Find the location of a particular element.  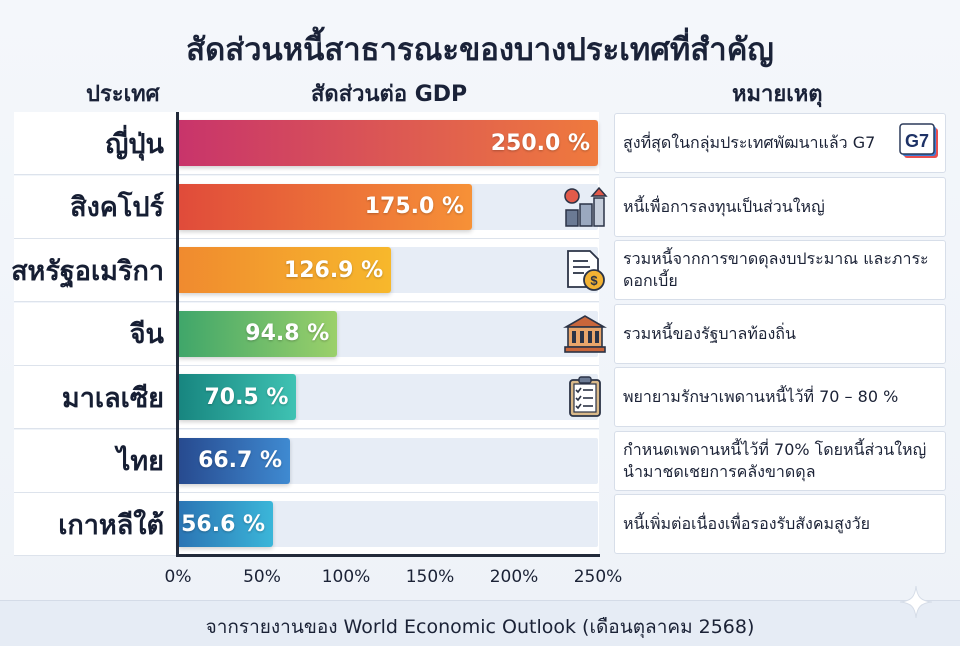

bar-value-label: 175.0 % is located at coordinates (414, 206).